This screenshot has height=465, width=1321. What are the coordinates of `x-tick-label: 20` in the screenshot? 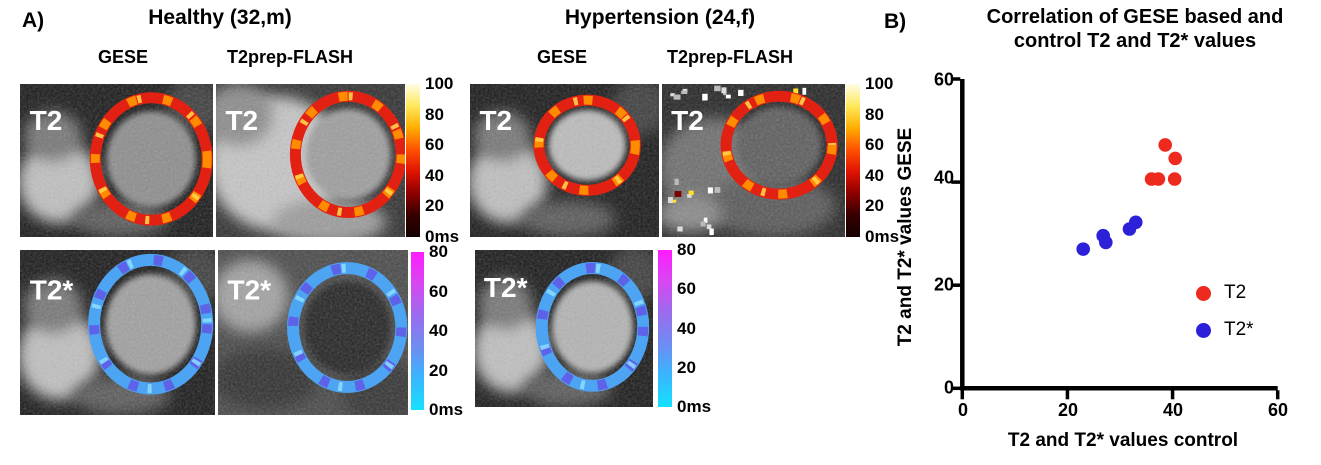 It's located at (1068, 410).